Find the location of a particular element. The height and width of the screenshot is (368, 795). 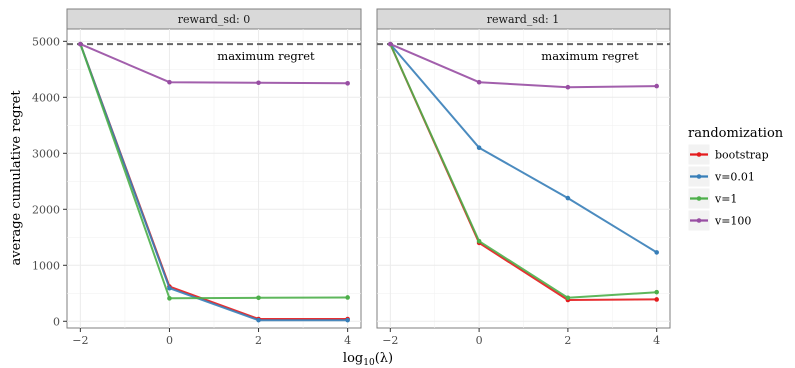

x-axis: −2 0 2 4 −2 0 2 4 is located at coordinates (366, 337).